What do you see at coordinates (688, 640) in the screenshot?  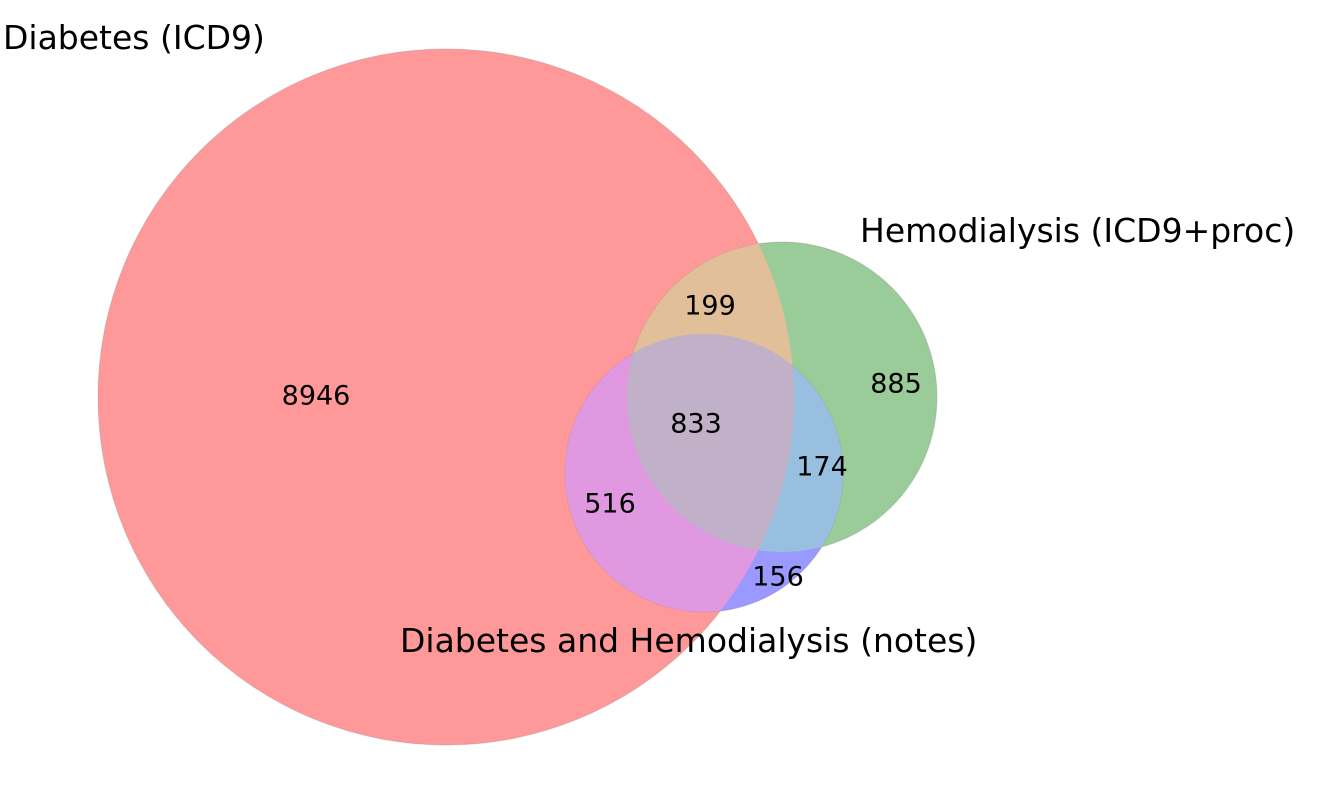 I see `set-label-diabetes-hemodialysis-notes: Diabetes and Hemodialysis (notes)` at bounding box center [688, 640].